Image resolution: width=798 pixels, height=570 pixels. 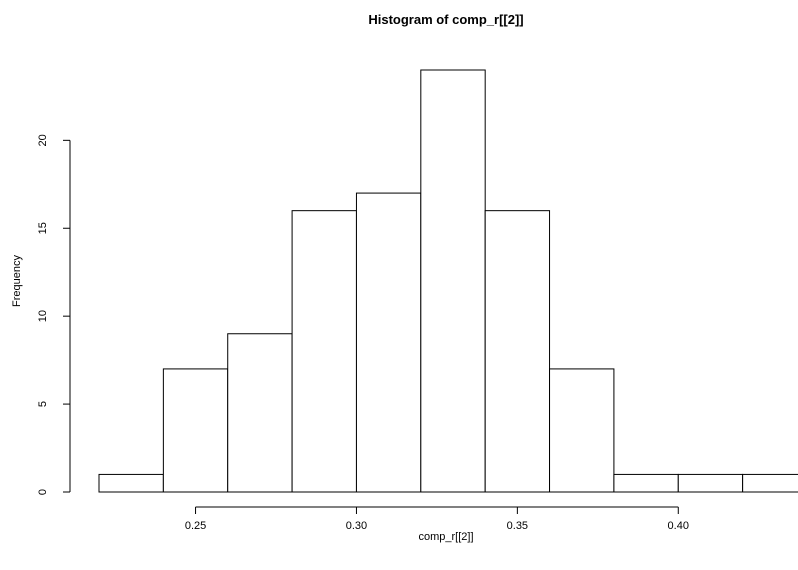 I want to click on y-tick-label: 10, so click(x=43, y=316).